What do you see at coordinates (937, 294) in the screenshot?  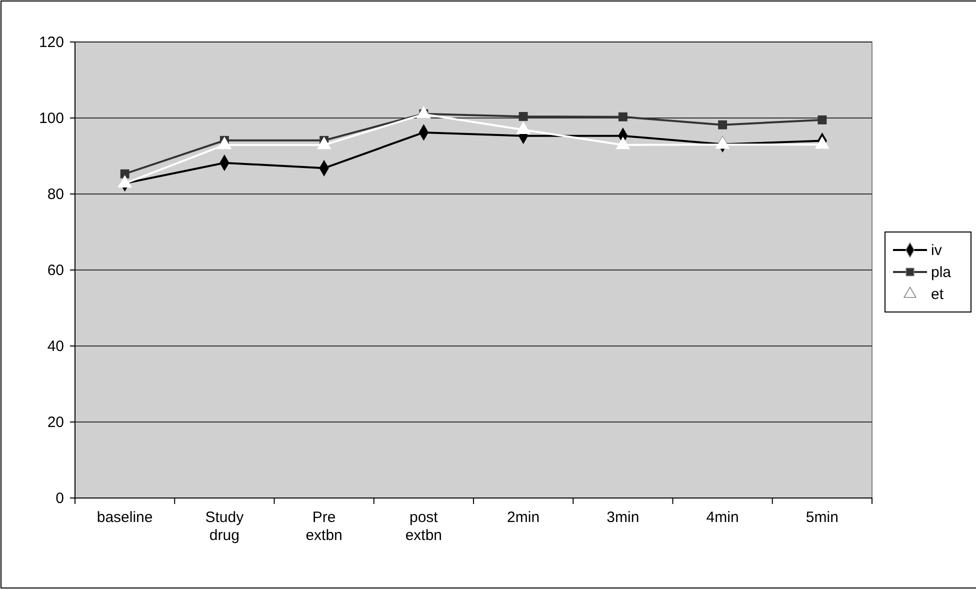 I see `legend-label: et` at bounding box center [937, 294].